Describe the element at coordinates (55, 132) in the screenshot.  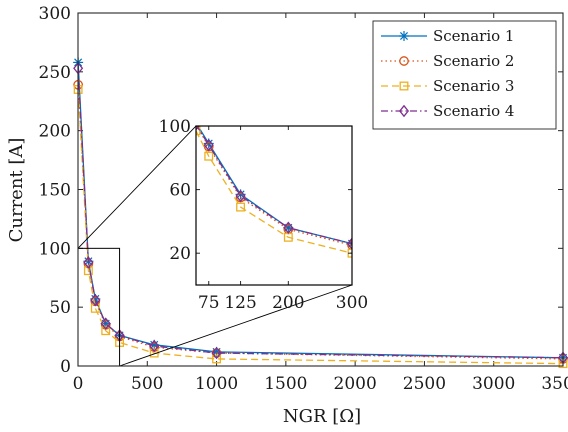
I see `y-tick-label: 200` at that location.